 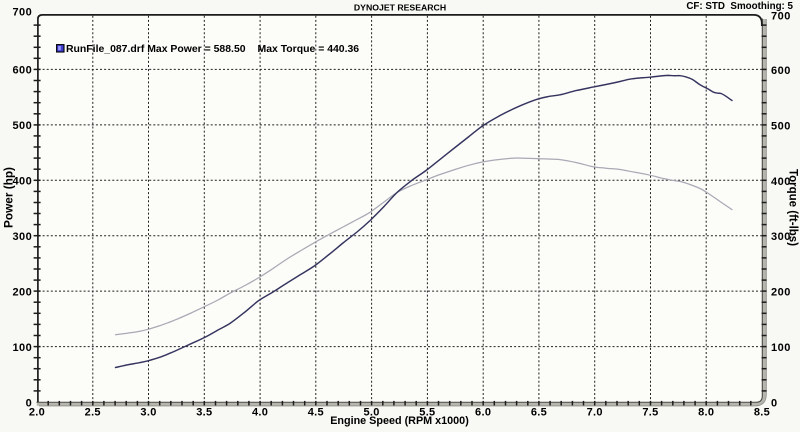 I want to click on svg-text: 3.5, so click(x=204, y=412).